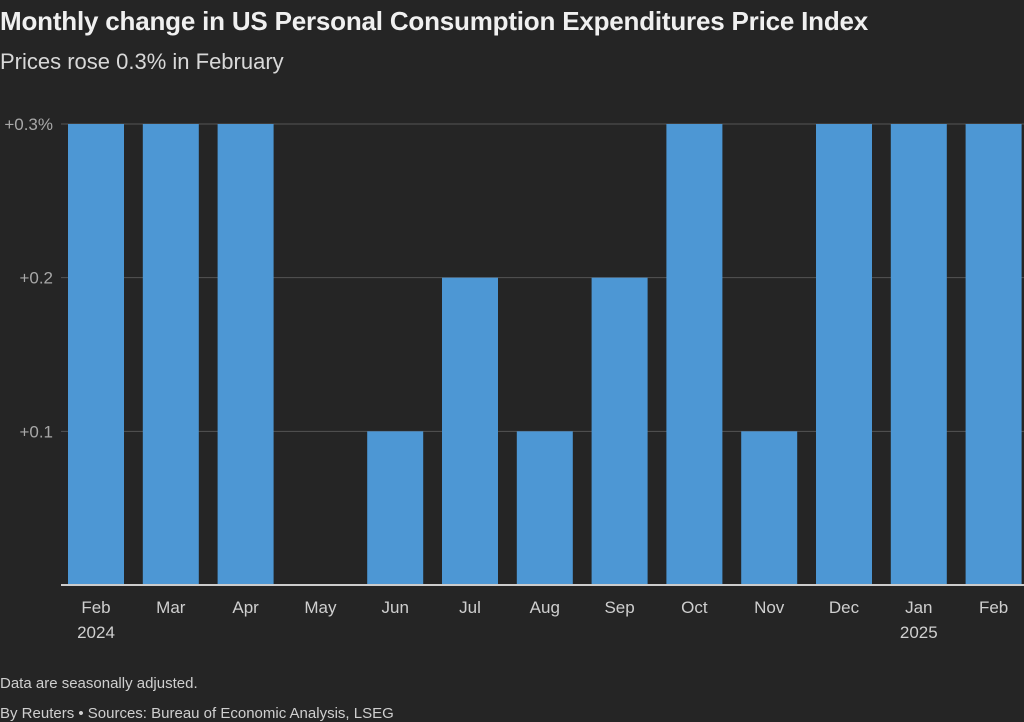 The image size is (1024, 722). Describe the element at coordinates (171, 607) in the screenshot. I see `x-tick-label: Mar` at that location.